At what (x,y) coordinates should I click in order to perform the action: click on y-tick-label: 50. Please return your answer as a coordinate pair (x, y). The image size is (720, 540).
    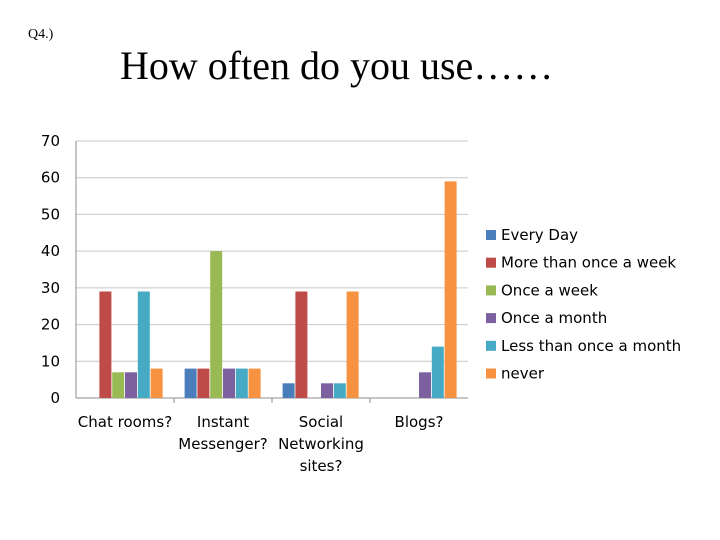
    Looking at the image, I should click on (50, 214).